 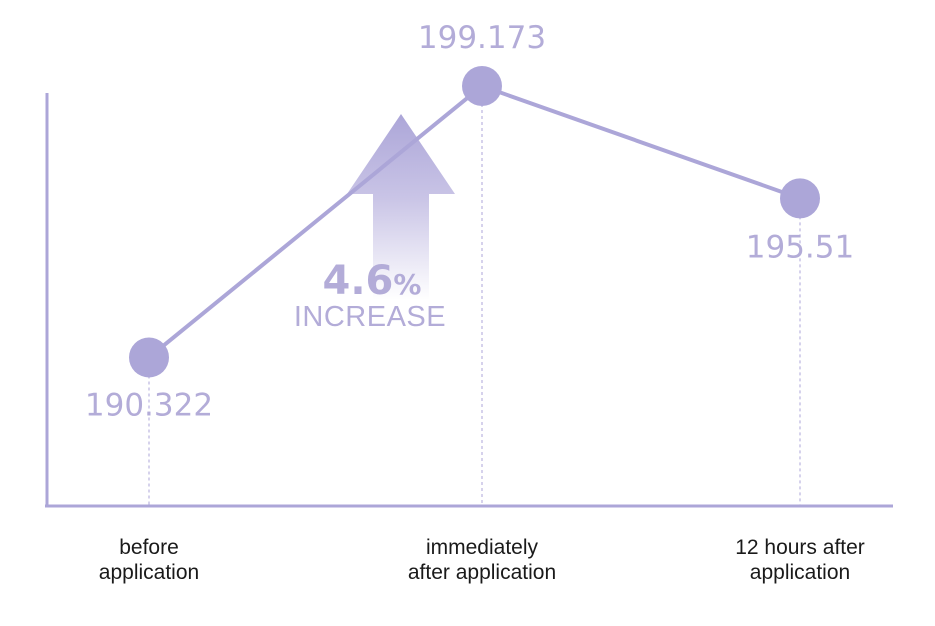 What do you see at coordinates (482, 560) in the screenshot?
I see `category-label-2: immediately after application` at bounding box center [482, 560].